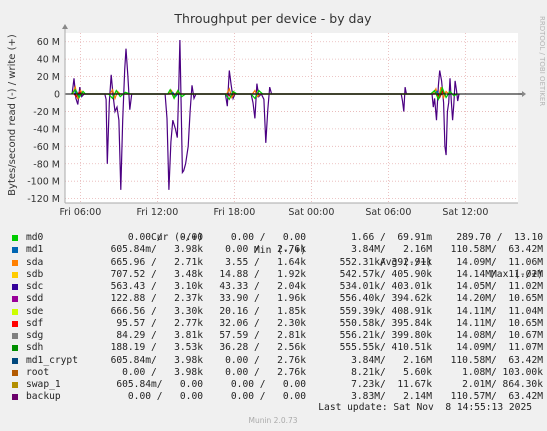 The image size is (547, 431). Describe the element at coordinates (499, 348) in the screenshot. I see `legend-max: 14.09M/ 11.07M` at that location.